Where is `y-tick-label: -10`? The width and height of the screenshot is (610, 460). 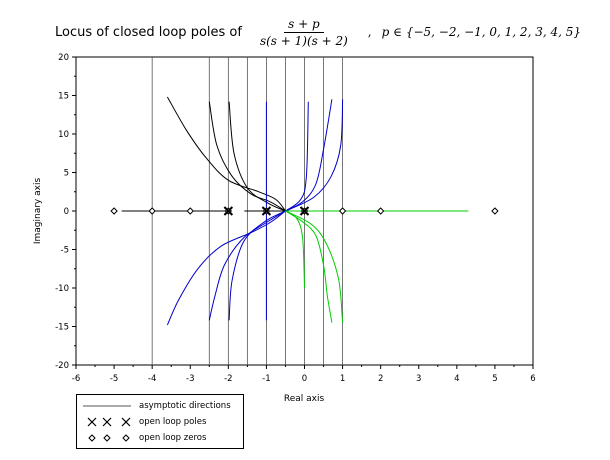
y-tick-label: -10 is located at coordinates (62, 289).